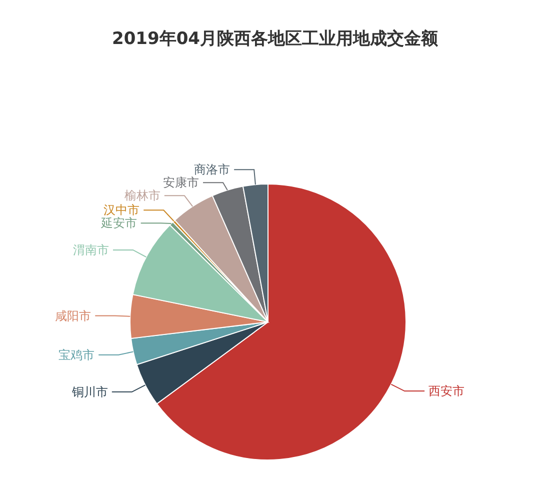  I want to click on chart-title: 2019年04月陕西各地区工业用地成交金额, so click(275, 39).